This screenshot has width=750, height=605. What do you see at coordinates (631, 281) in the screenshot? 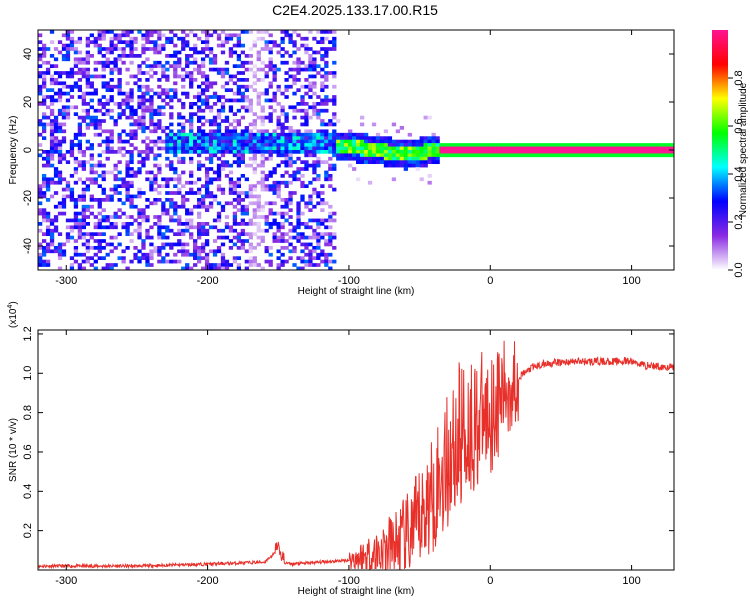
I see `x-tick-label: 100` at bounding box center [631, 281].